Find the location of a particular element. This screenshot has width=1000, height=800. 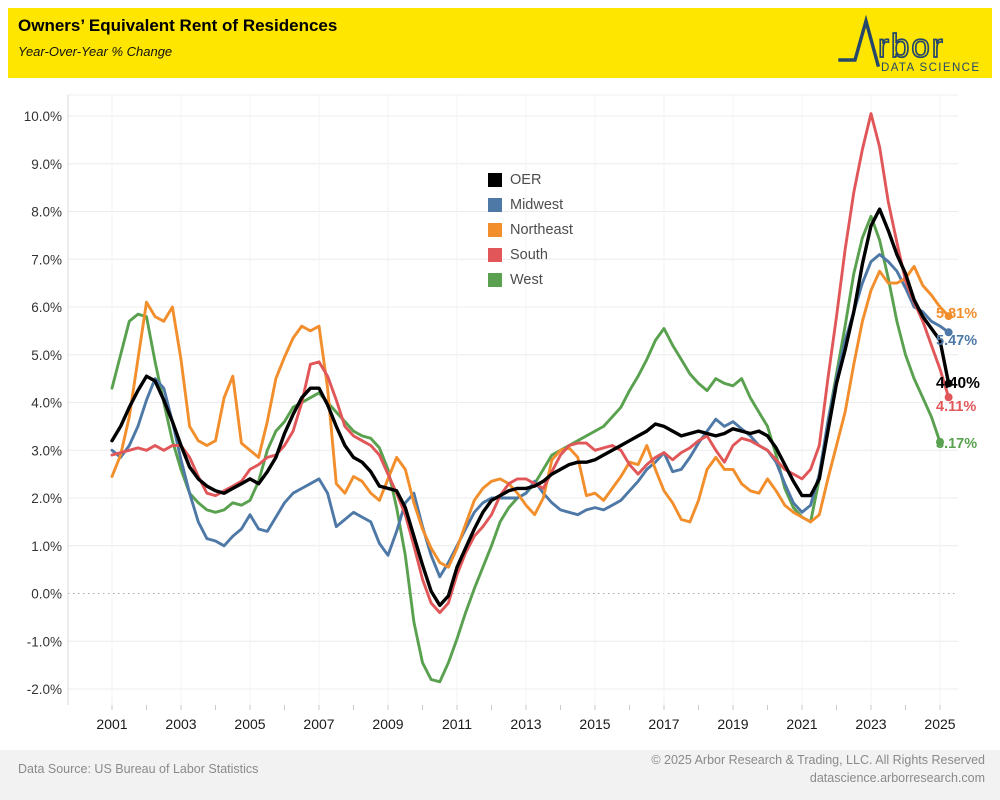

y-tick-label: 1.0% is located at coordinates (46, 546).